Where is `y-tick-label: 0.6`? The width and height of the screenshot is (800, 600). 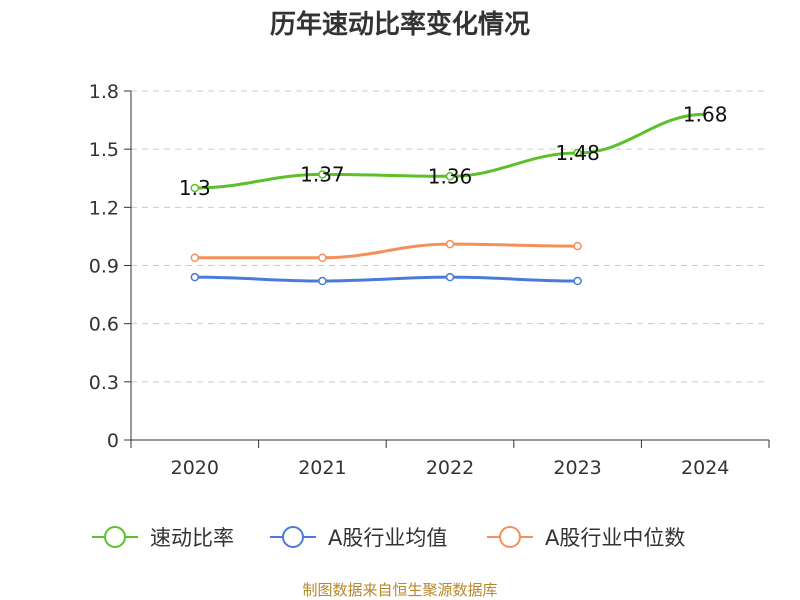
y-tick-label: 0.6 is located at coordinates (104, 325).